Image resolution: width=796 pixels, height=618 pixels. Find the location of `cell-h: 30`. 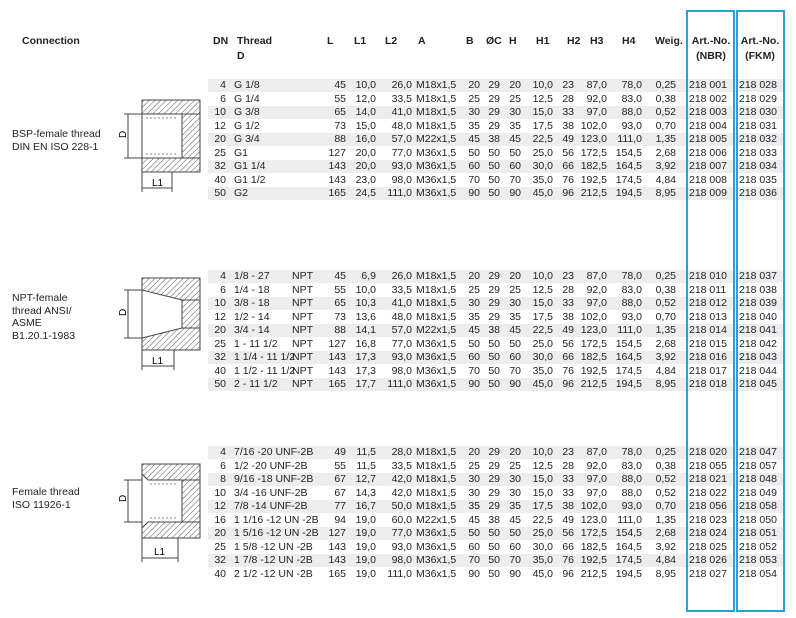

cell-h: 30 is located at coordinates (515, 112).